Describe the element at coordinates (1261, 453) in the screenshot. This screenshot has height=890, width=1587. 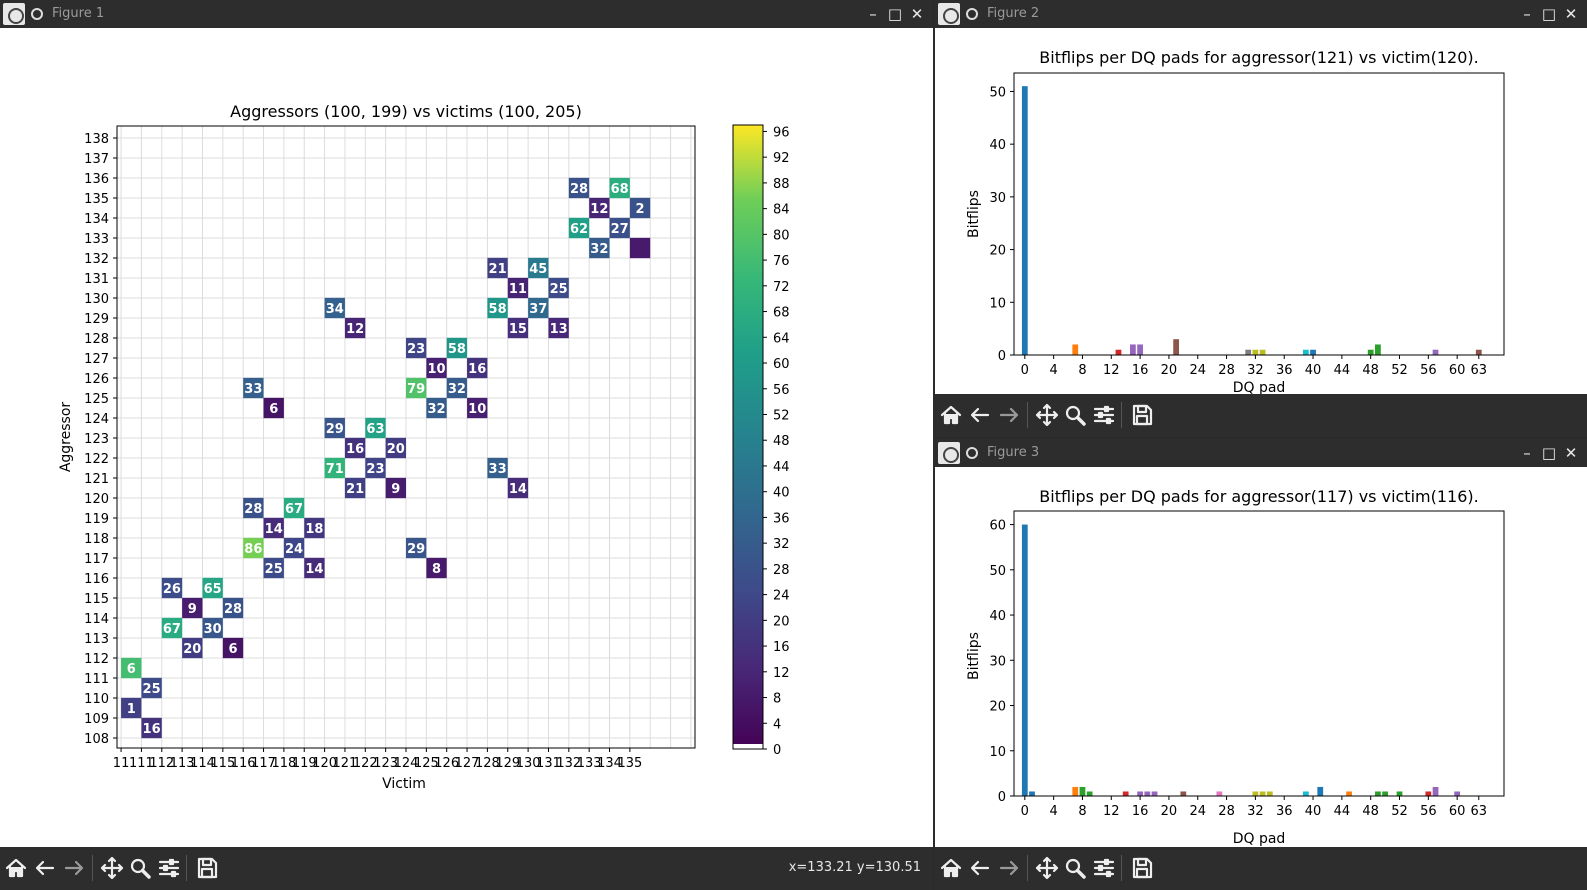
I see `figure-3-titlebar: Figure 3 – □ ✕` at that location.